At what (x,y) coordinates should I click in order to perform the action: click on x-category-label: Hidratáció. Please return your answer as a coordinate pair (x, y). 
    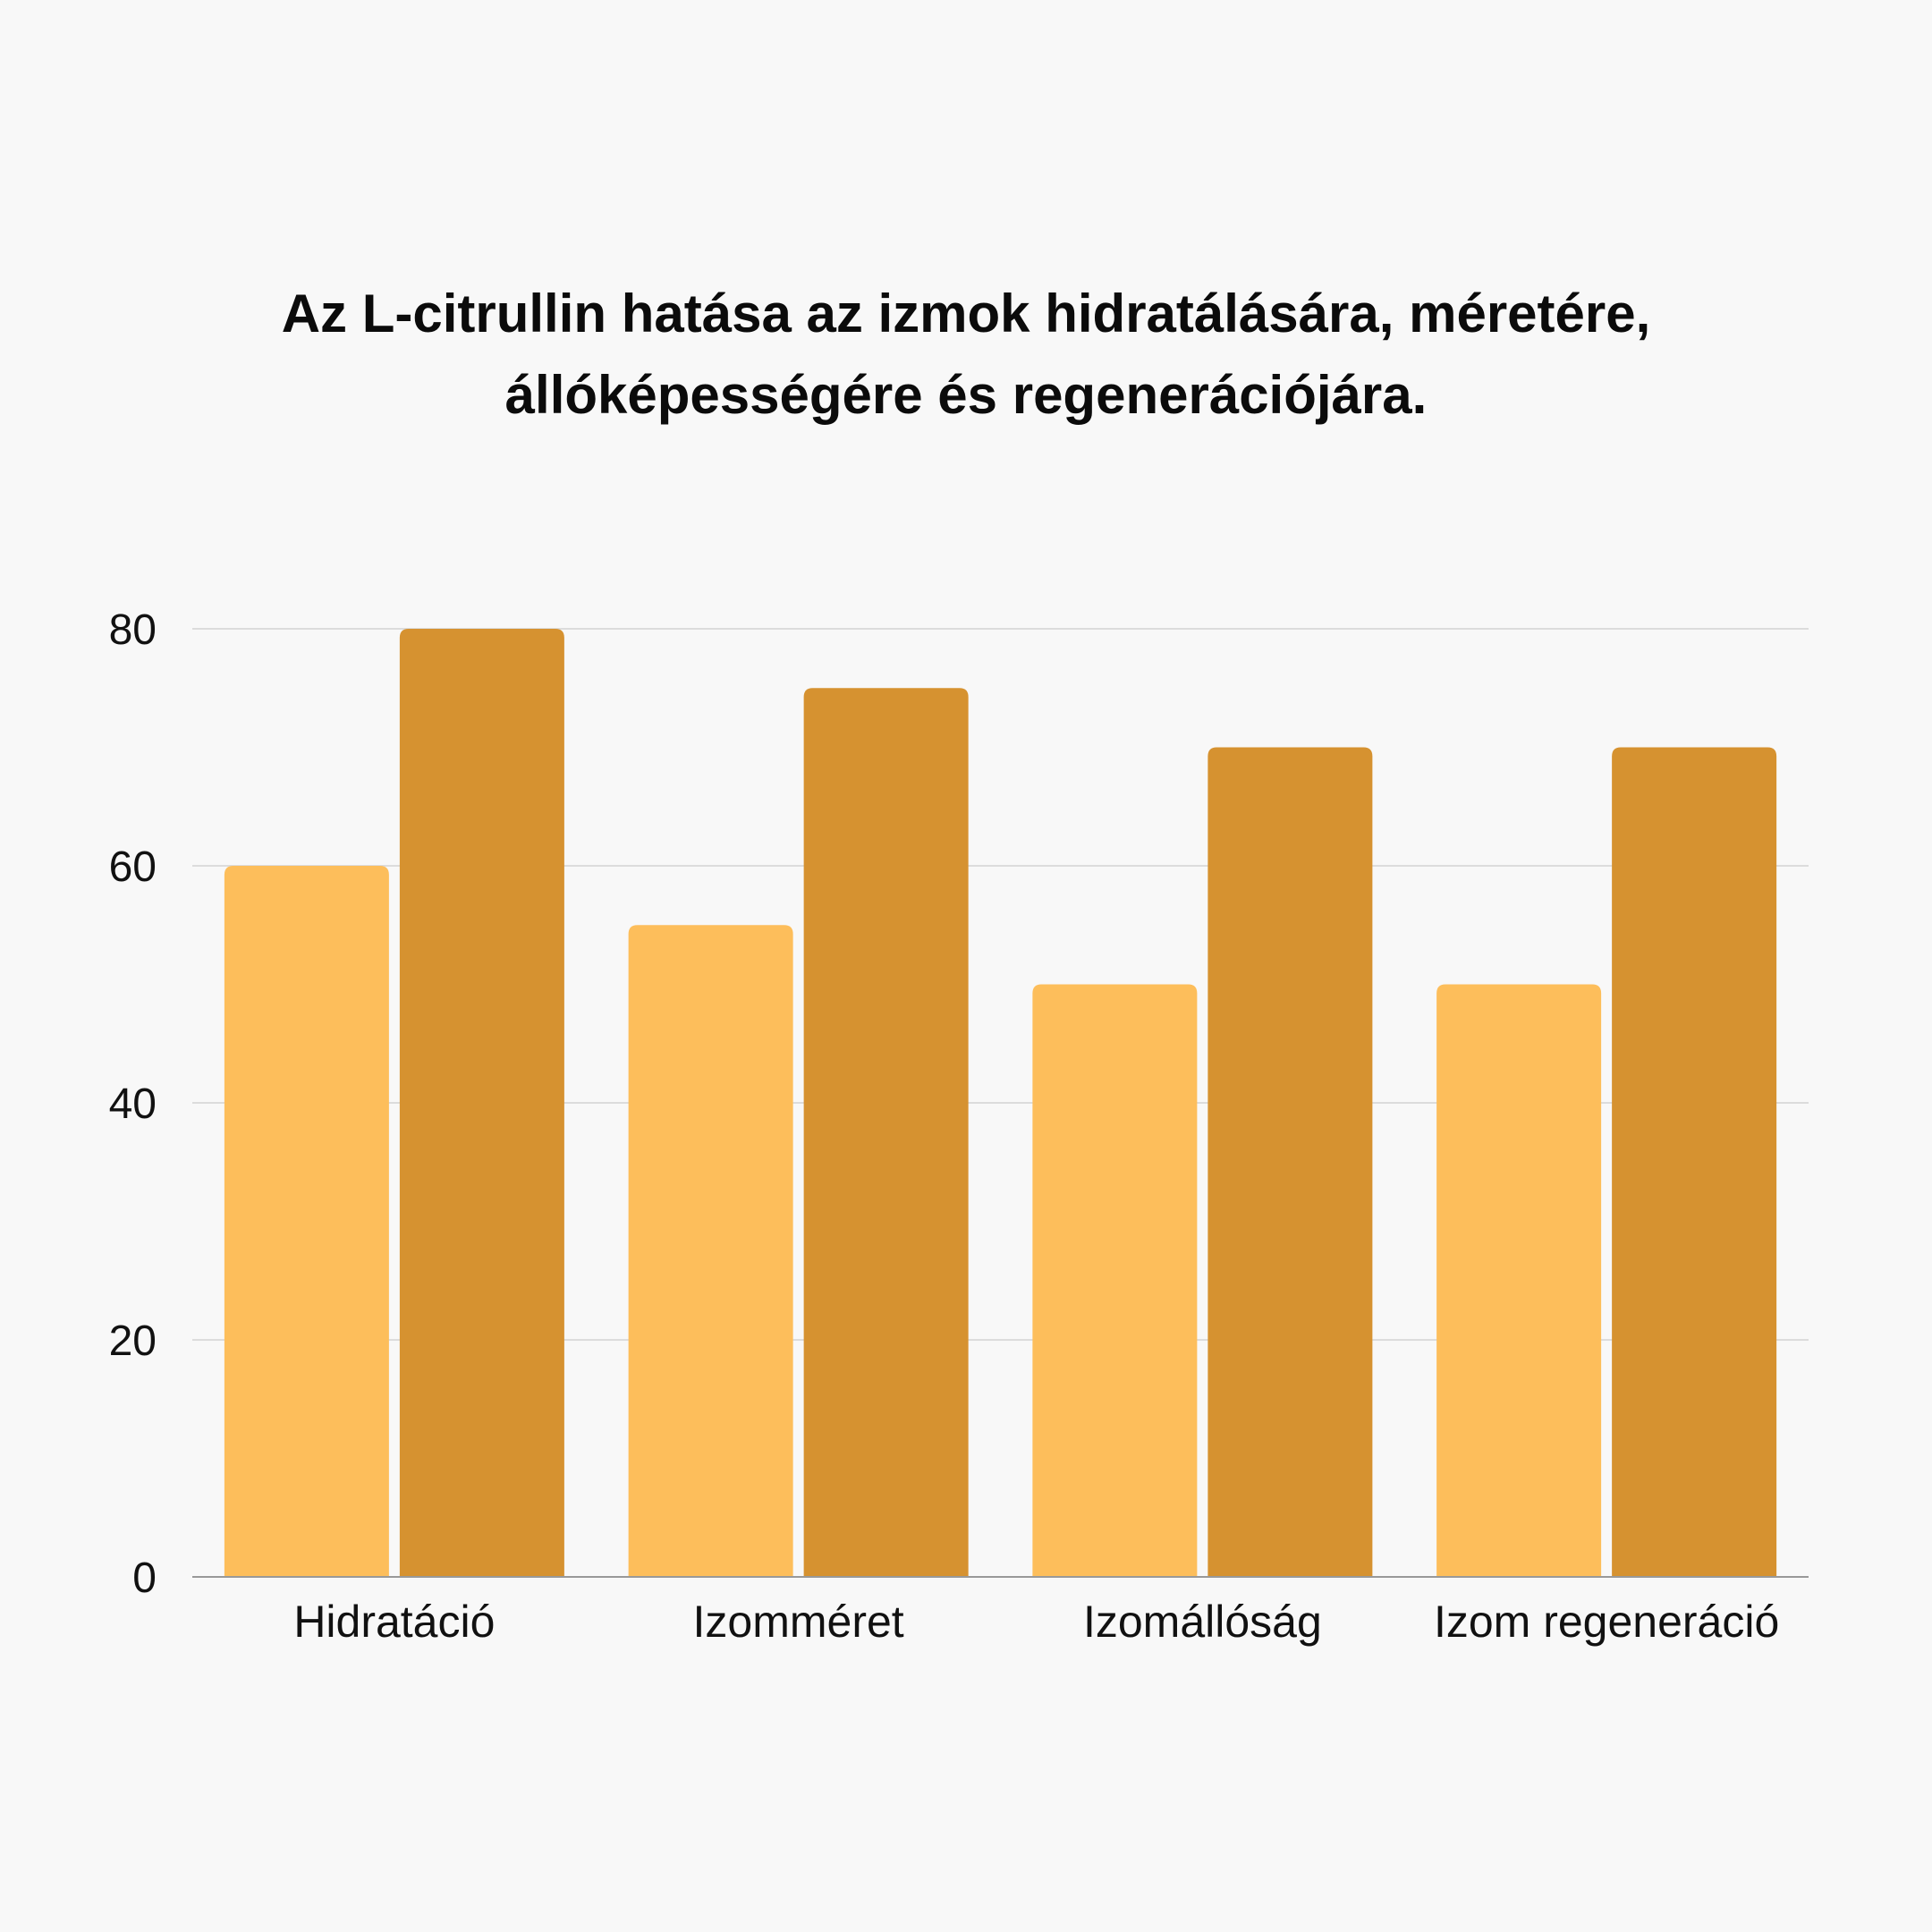
    Looking at the image, I should click on (394, 1622).